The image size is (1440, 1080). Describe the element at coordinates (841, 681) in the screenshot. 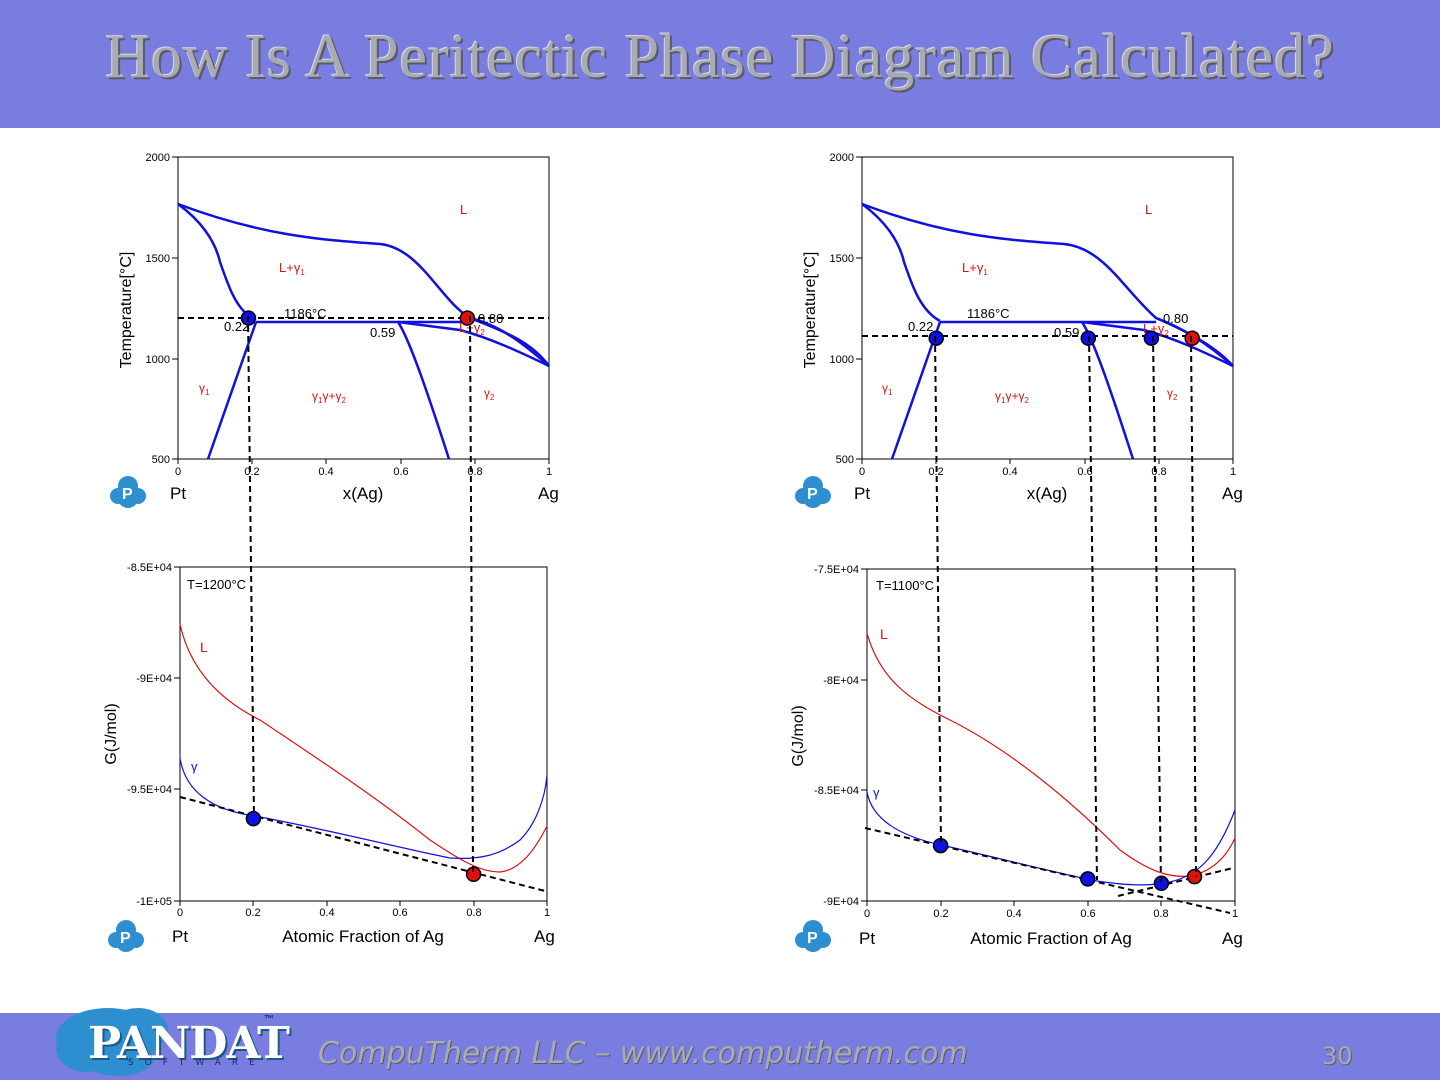

I see `right-gibbs-ytick-2: -8E+04` at that location.